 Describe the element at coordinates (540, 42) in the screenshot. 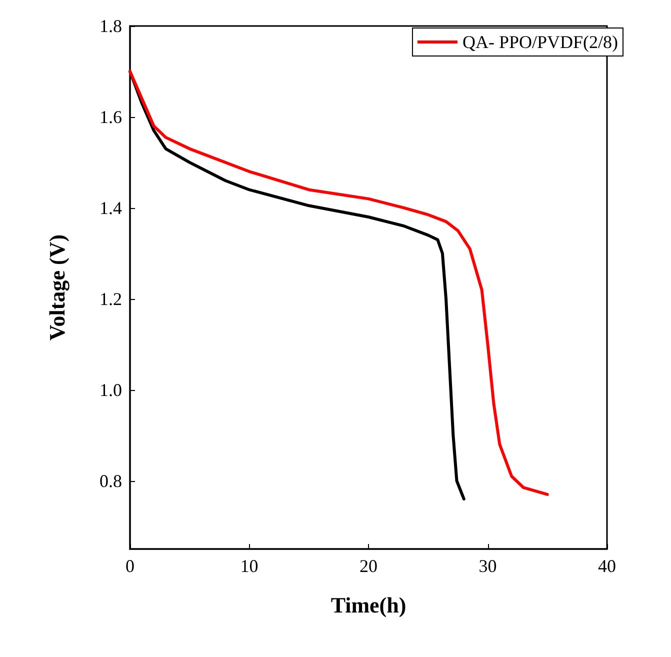

I see `legend-label: QA- PPO/PVDF(2/8)` at that location.